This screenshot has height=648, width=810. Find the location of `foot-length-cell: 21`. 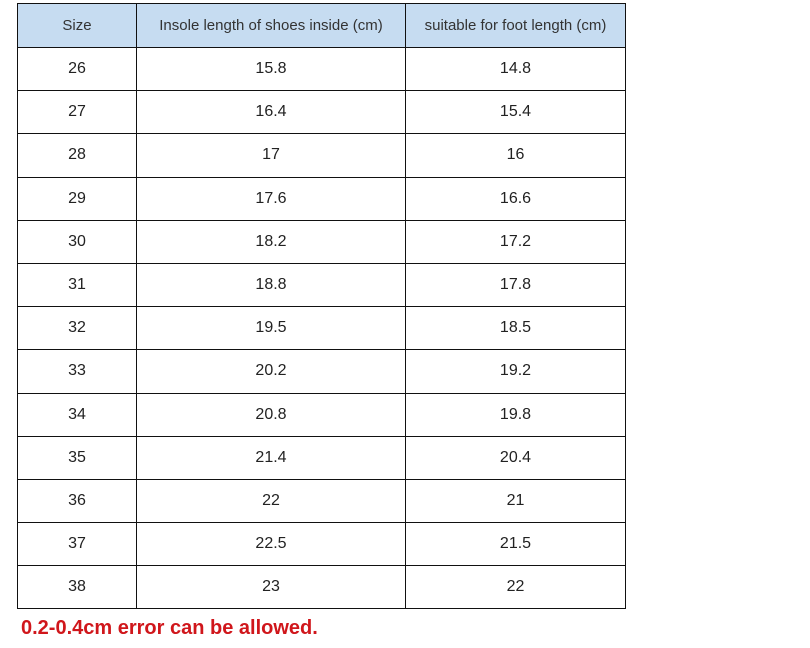

foot-length-cell: 21 is located at coordinates (515, 501).